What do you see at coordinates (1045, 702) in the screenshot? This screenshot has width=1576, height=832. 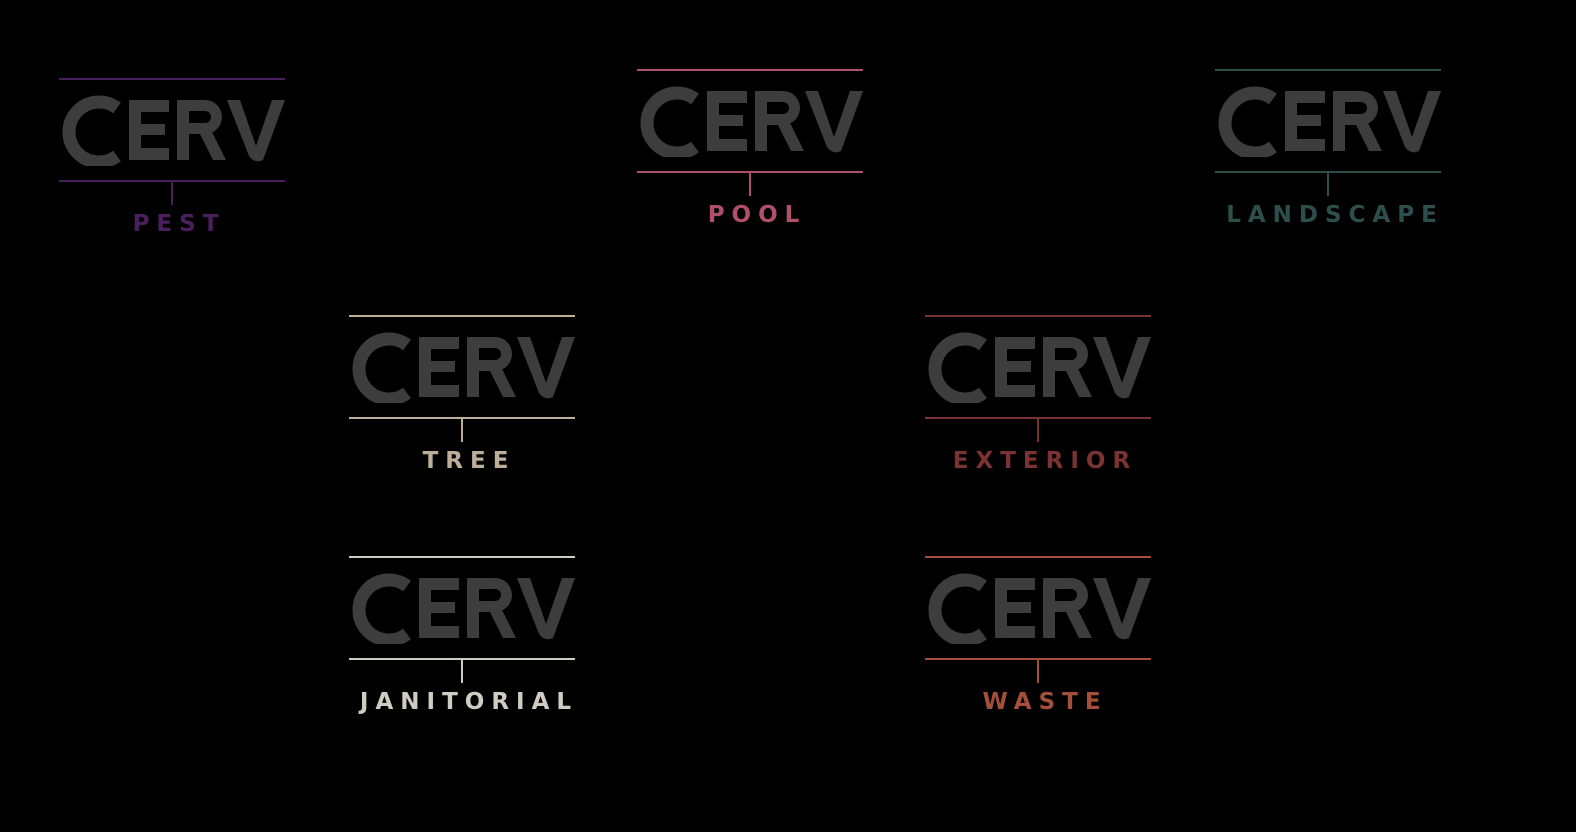 I see `service-label: WASTE` at bounding box center [1045, 702].